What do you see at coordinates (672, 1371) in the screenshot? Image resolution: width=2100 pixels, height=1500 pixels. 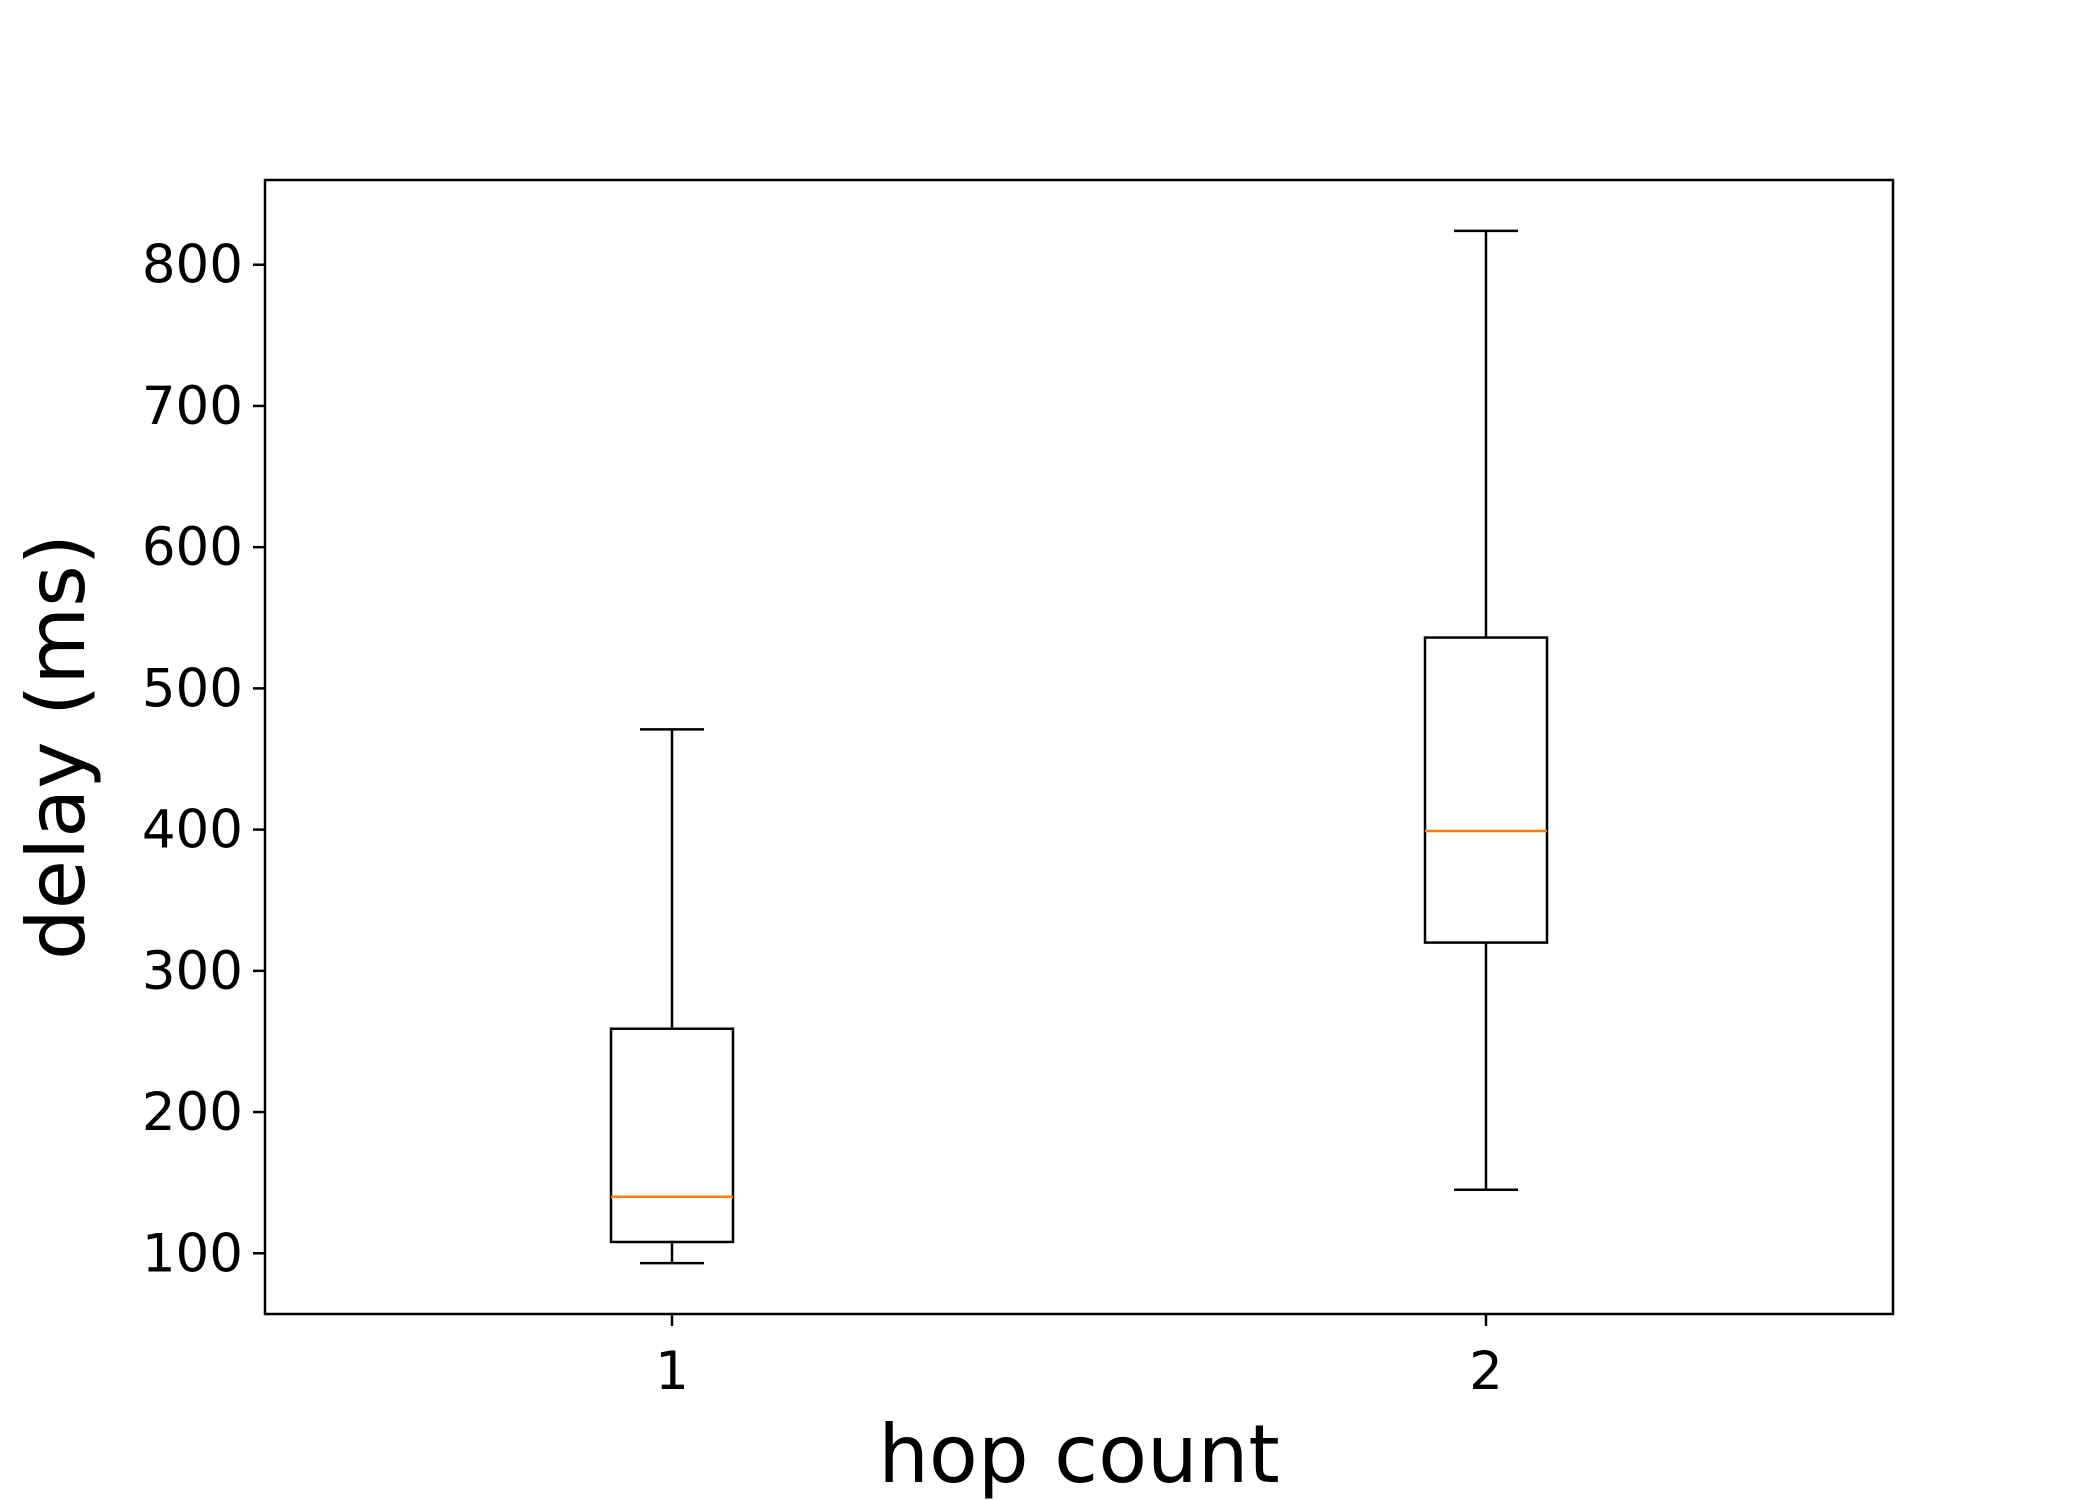 I see `x-tick-label: 1` at bounding box center [672, 1371].